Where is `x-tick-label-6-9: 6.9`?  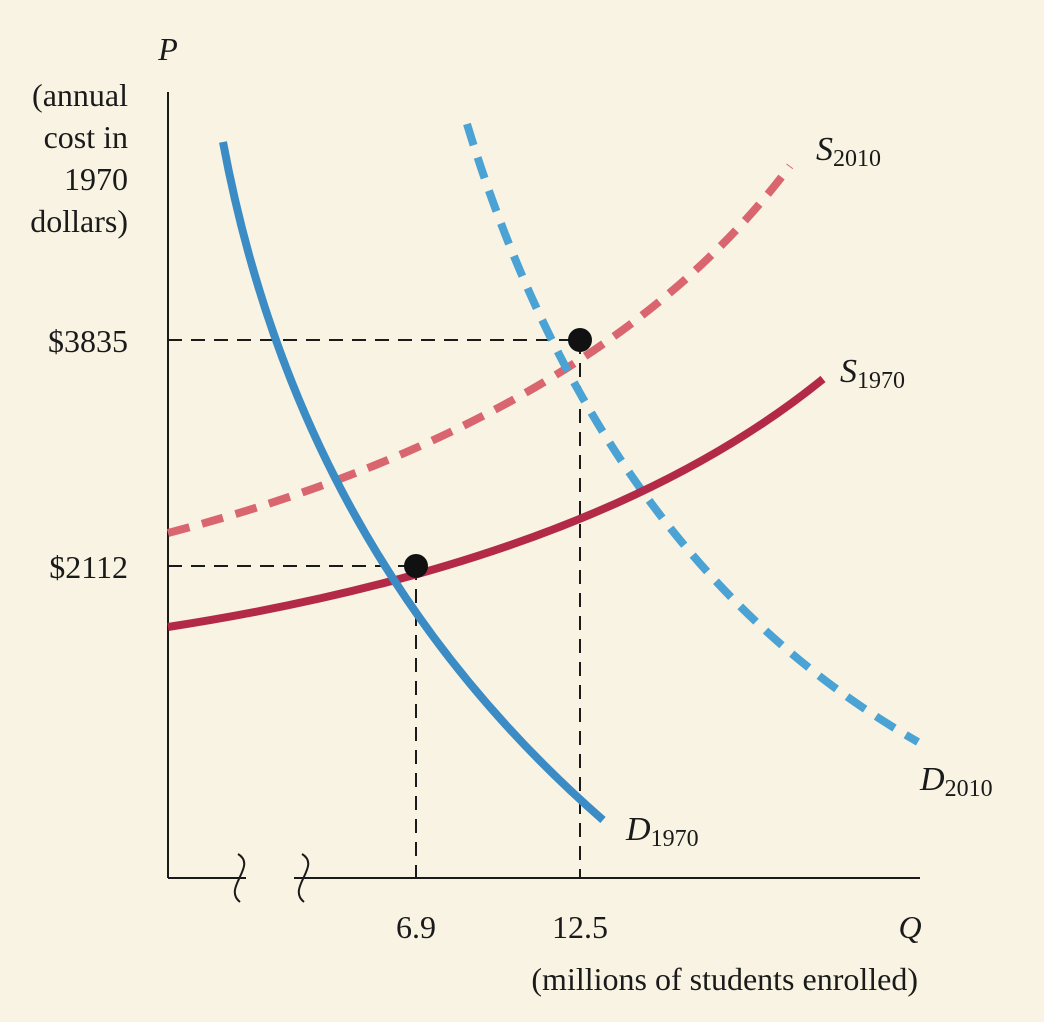
x-tick-label-6-9: 6.9 is located at coordinates (416, 927).